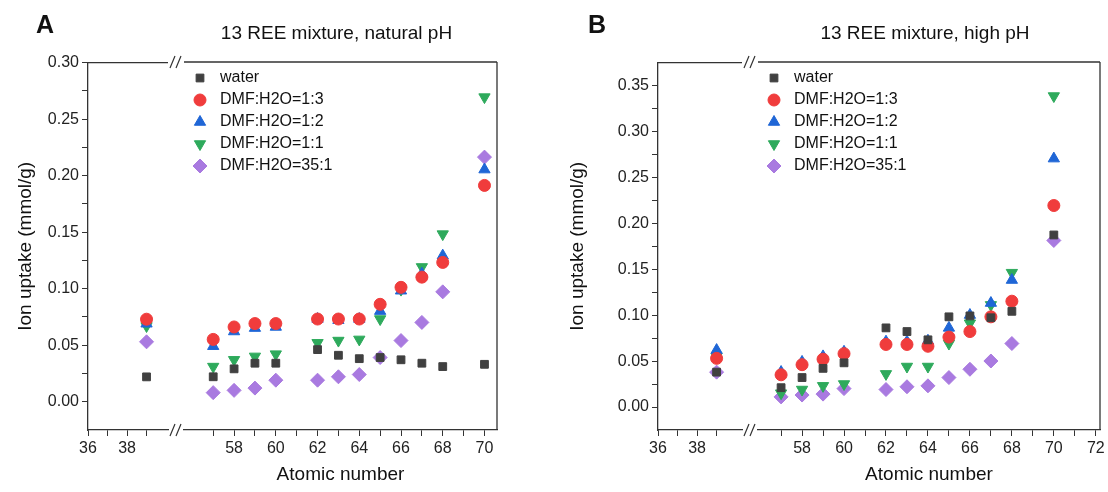 Image resolution: width=1108 pixels, height=492 pixels. What do you see at coordinates (633, 84) in the screenshot?
I see `y-tick-label: 0.35` at bounding box center [633, 84].